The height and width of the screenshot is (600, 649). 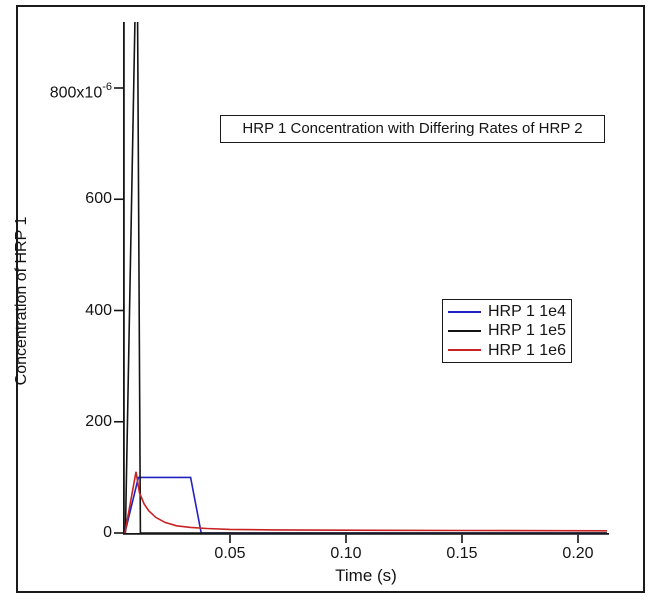 What do you see at coordinates (527, 350) in the screenshot?
I see `legend-label: HRP 1 1e6` at bounding box center [527, 350].